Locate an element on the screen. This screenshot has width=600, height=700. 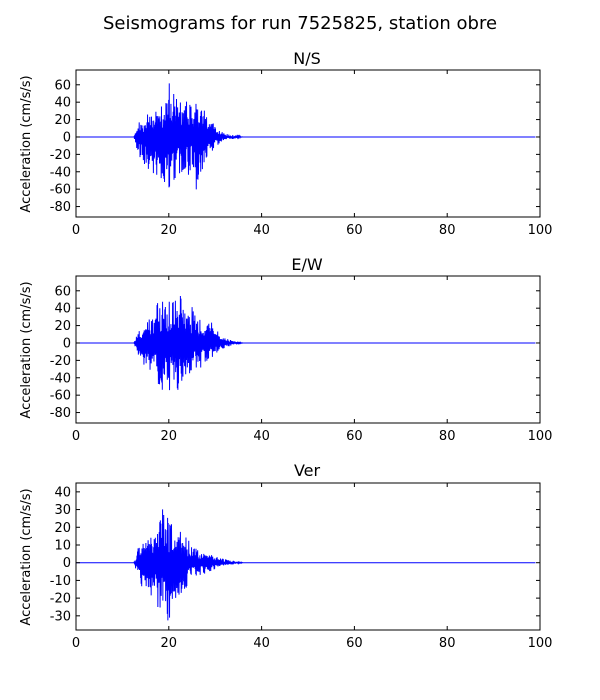
panel-title-ver: Ver is located at coordinates (307, 470).